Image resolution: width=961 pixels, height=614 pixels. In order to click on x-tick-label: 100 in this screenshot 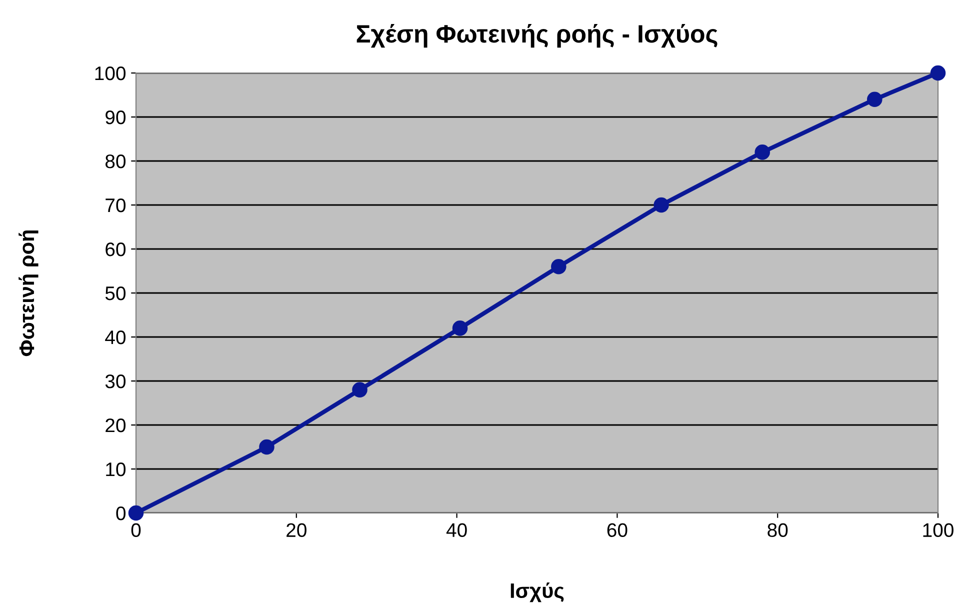, I will do `click(938, 530)`.